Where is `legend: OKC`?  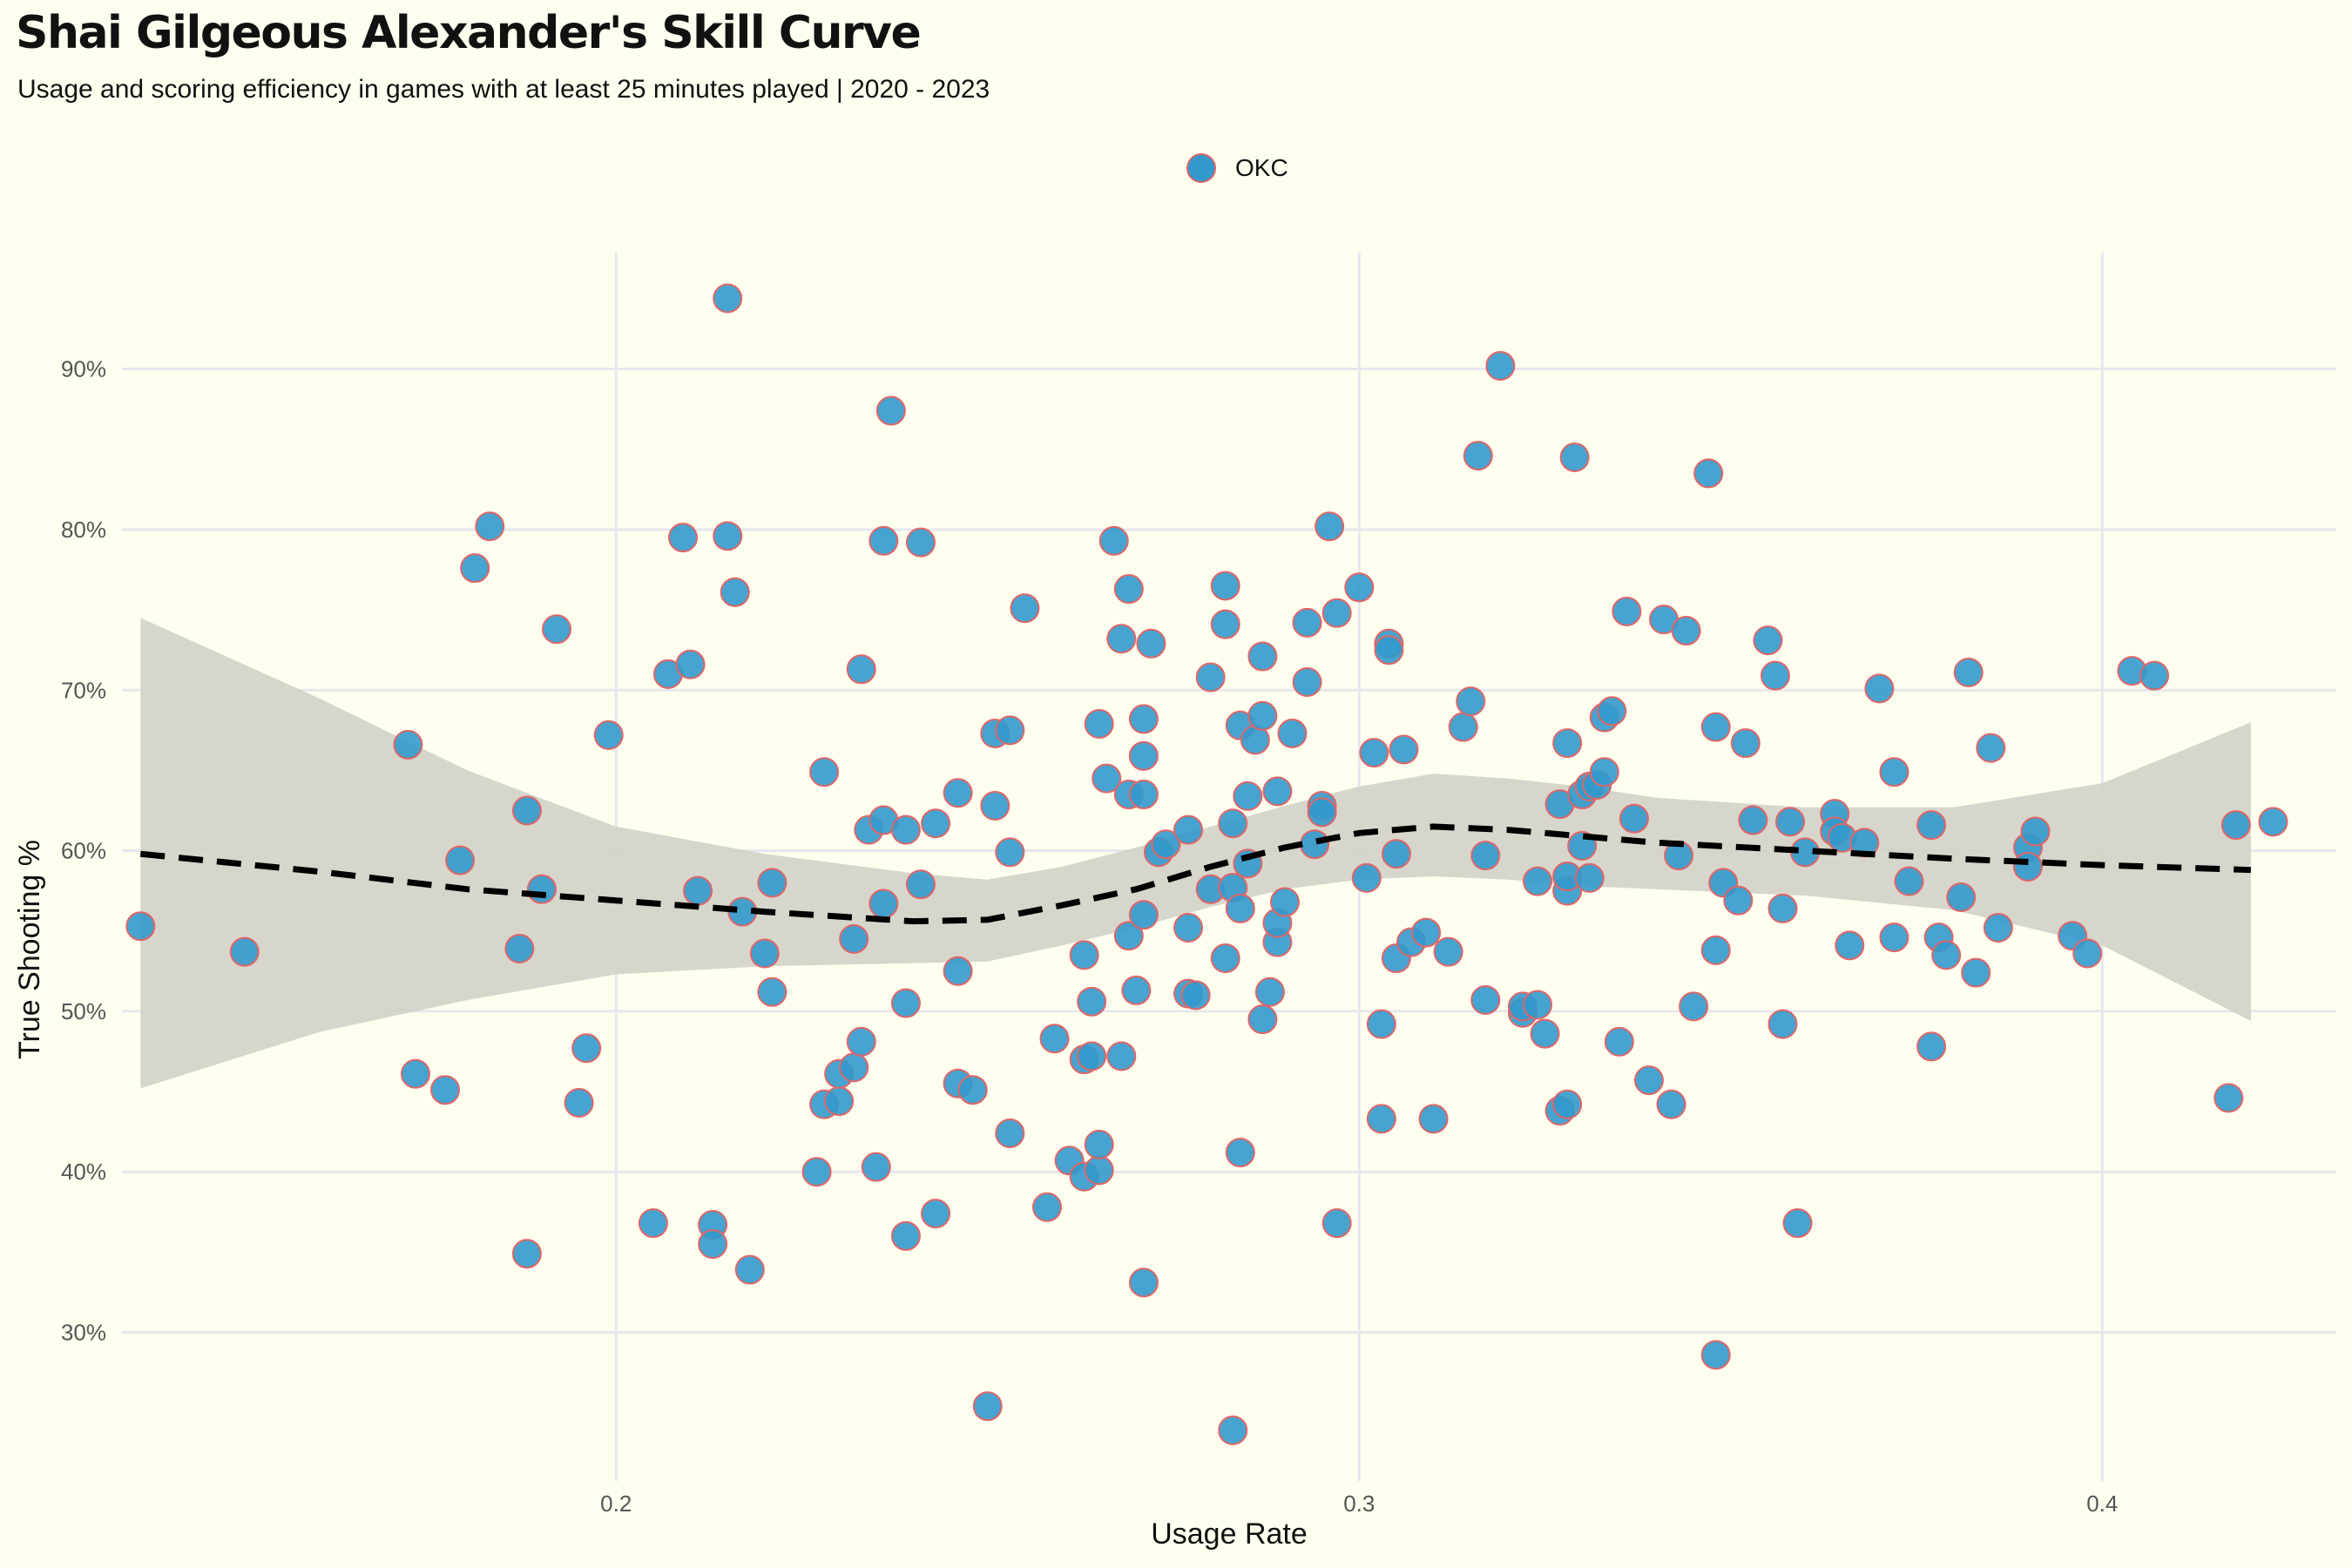
legend: OKC is located at coordinates (1237, 168).